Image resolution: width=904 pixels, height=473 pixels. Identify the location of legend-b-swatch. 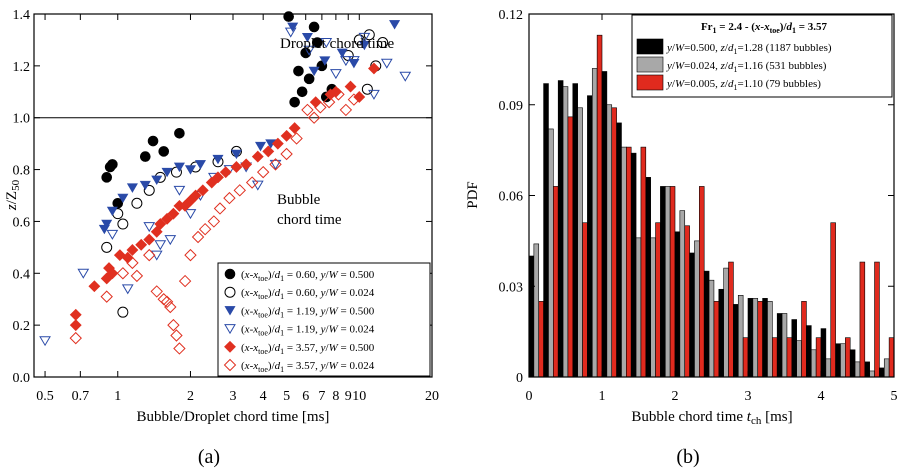
(650, 46).